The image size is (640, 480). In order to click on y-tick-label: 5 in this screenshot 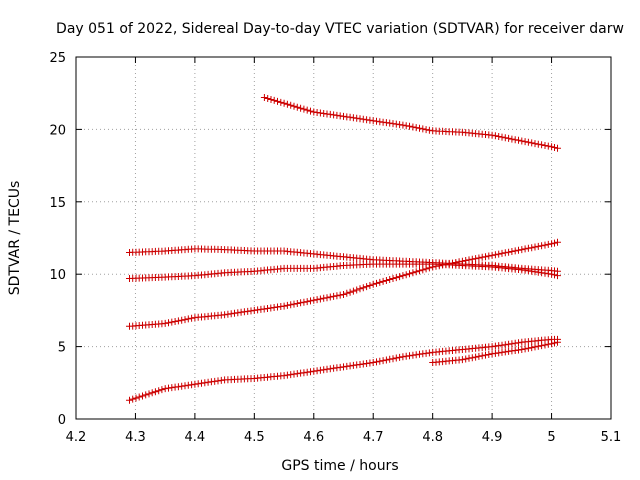, I will do `click(62, 348)`.